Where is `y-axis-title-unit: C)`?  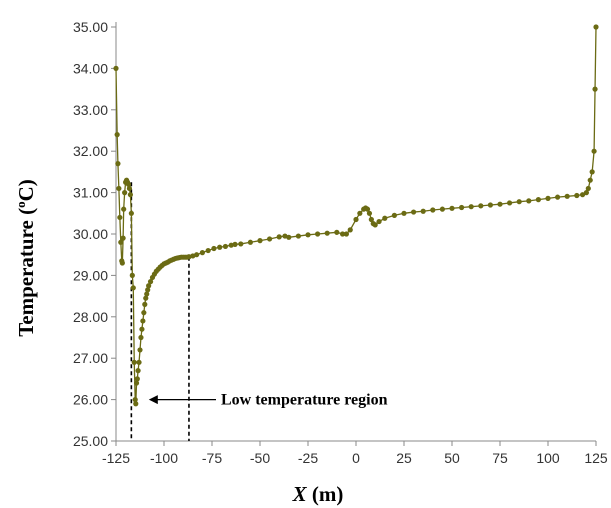
y-axis-title-unit: C) is located at coordinates (26, 190).